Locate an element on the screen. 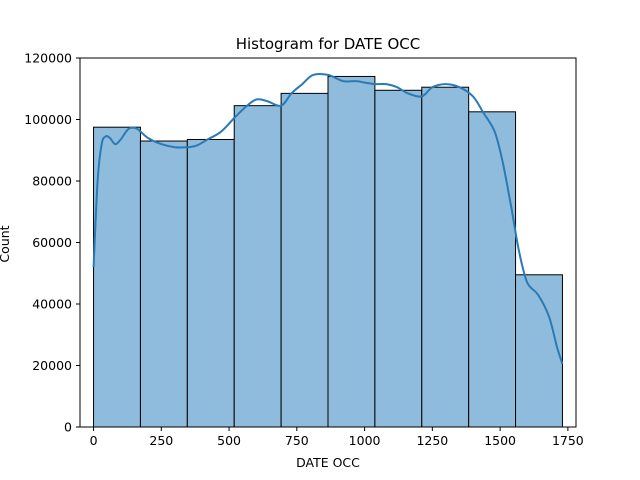 Image resolution: width=640 pixels, height=480 pixels. x-tick-label: 1000 is located at coordinates (365, 440).